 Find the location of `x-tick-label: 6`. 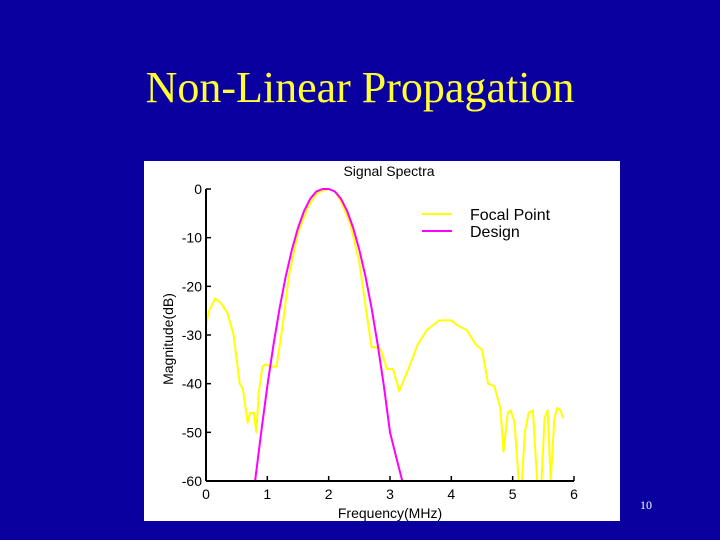

x-tick-label: 6 is located at coordinates (574, 494).